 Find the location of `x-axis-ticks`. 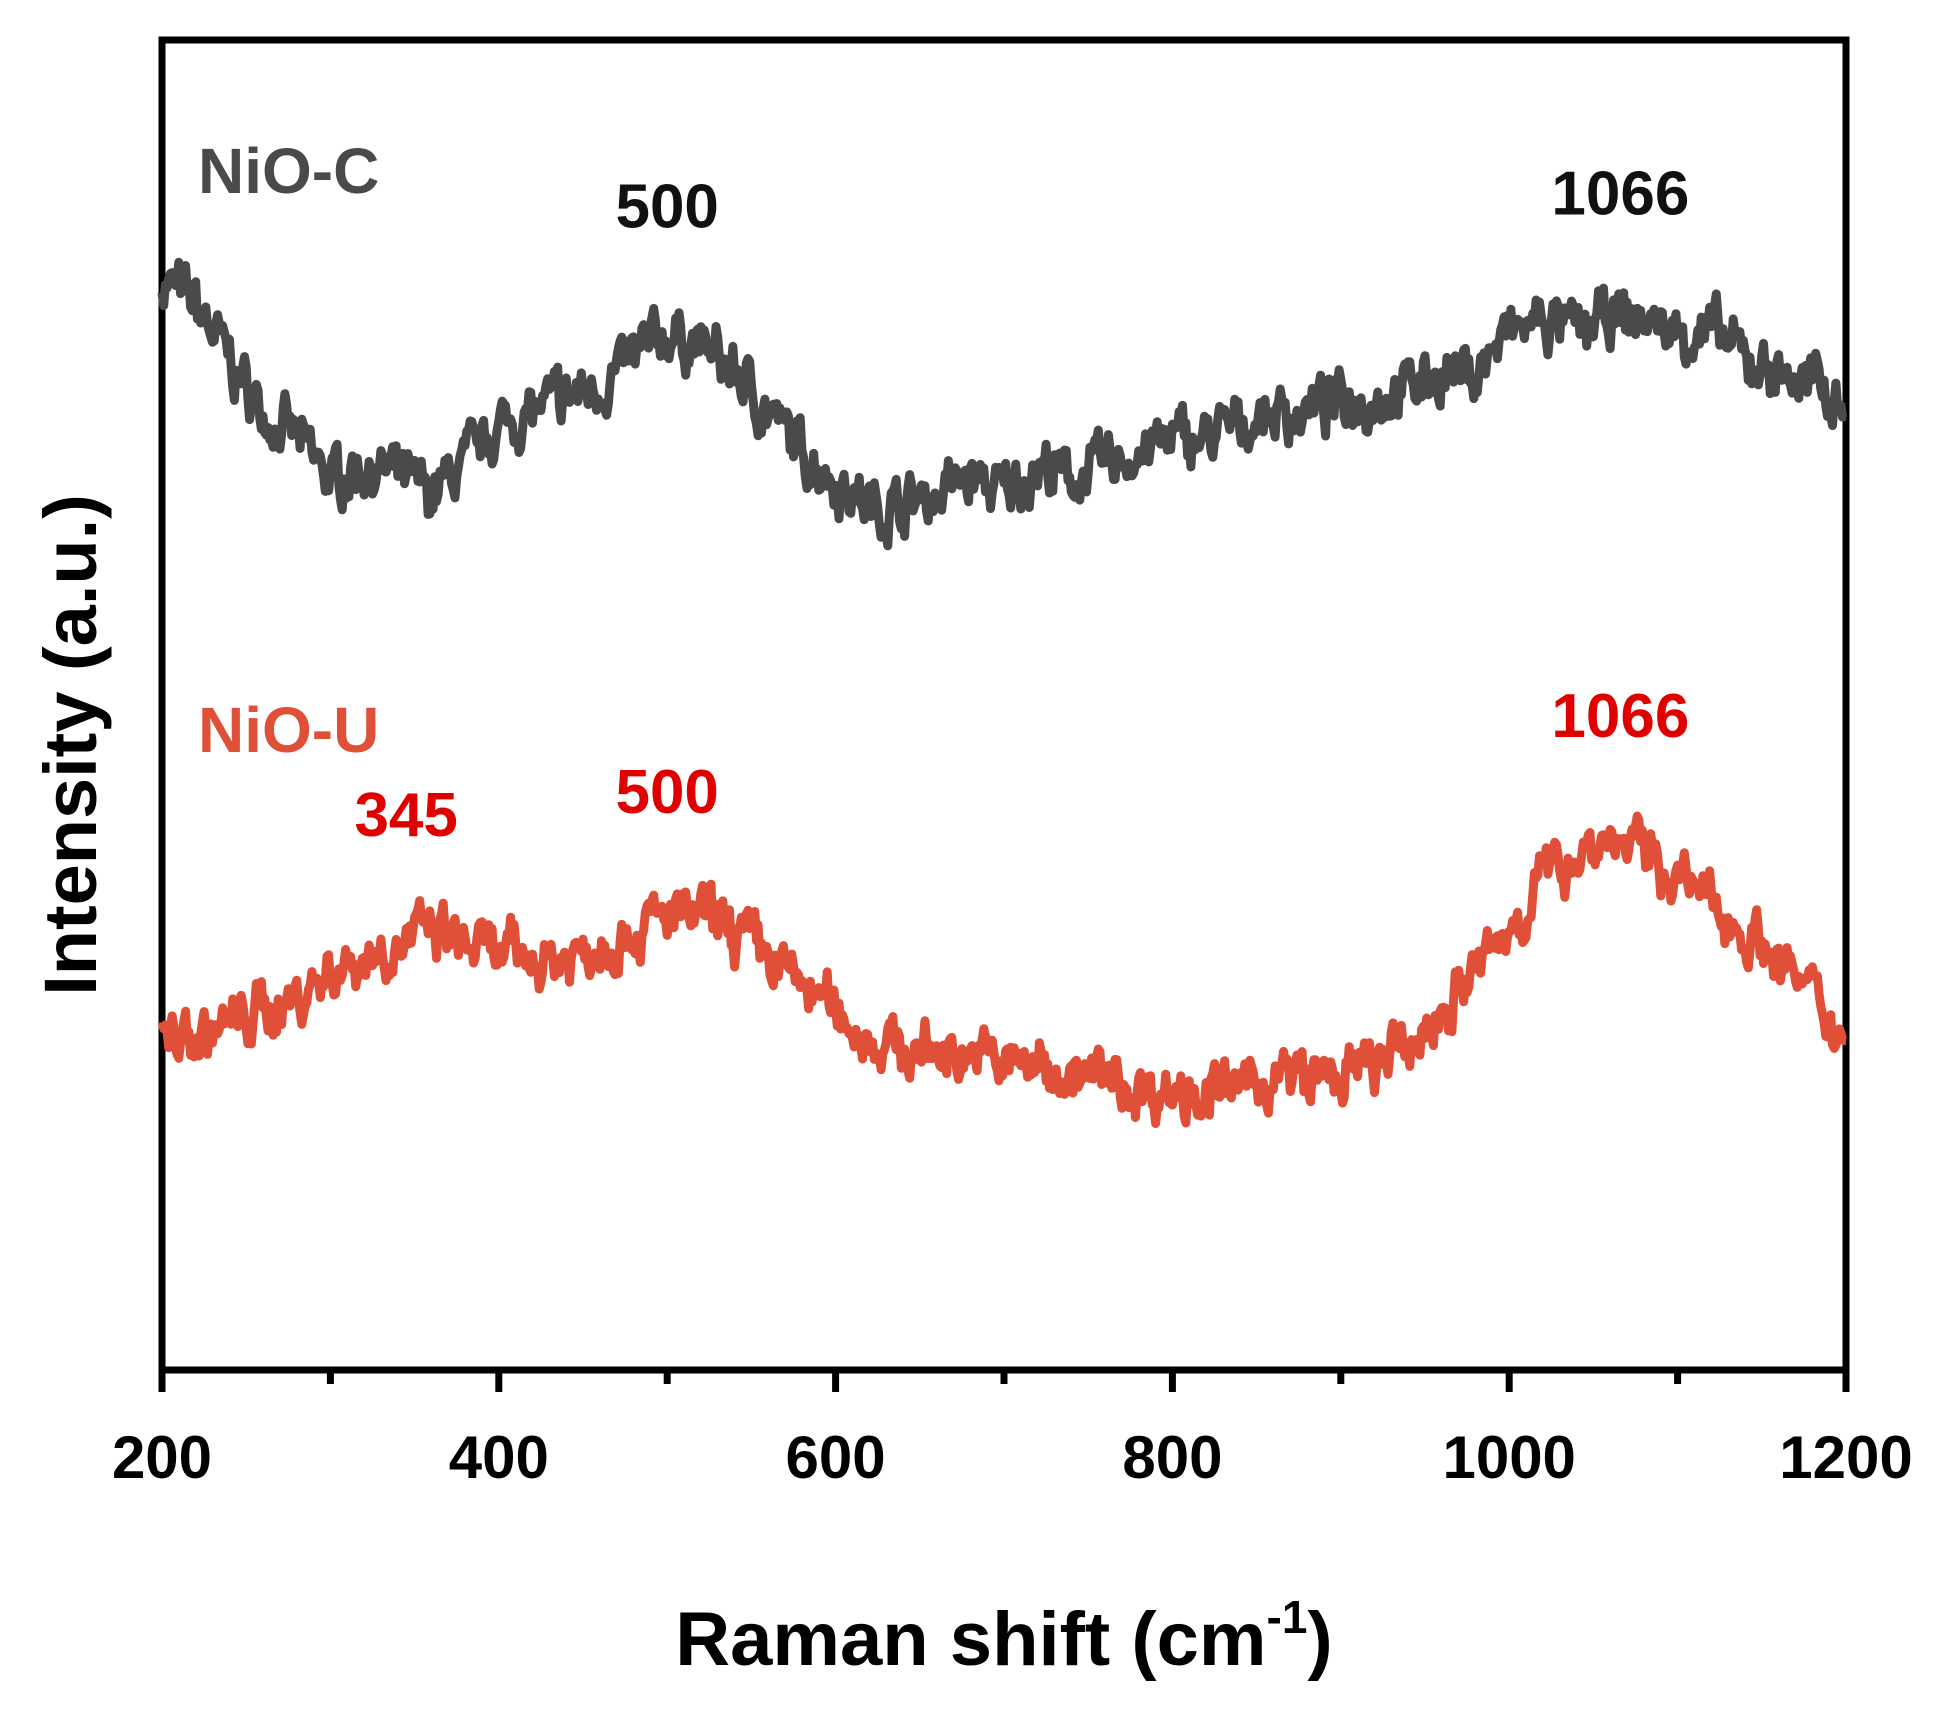

x-axis-ticks is located at coordinates (1004, 1381).